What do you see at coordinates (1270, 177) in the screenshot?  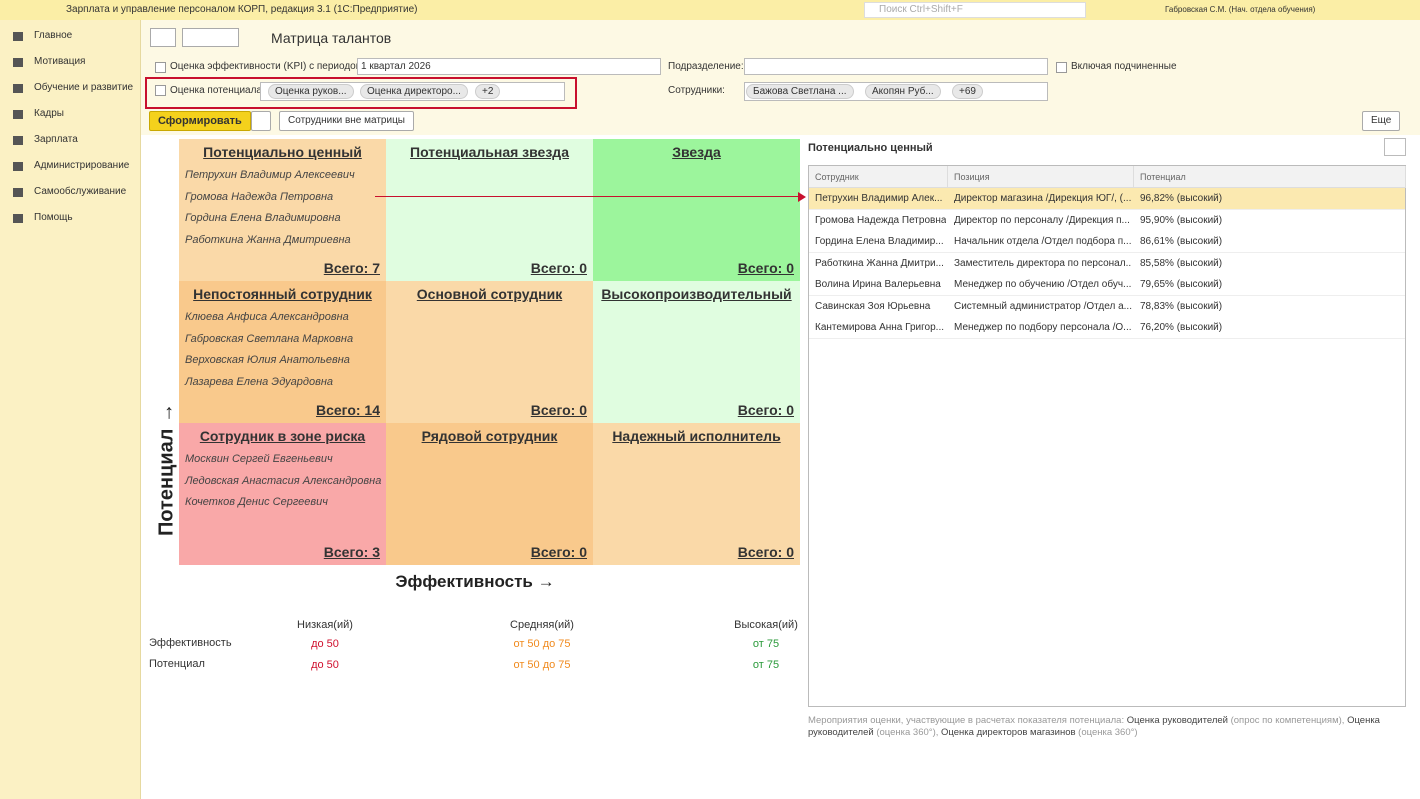 I see `column-header: Потенциал` at bounding box center [1270, 177].